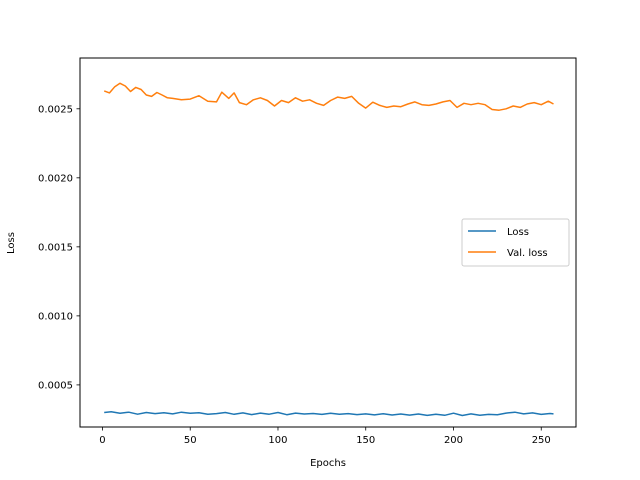 The image size is (640, 480). What do you see at coordinates (329, 414) in the screenshot?
I see `series-line-loss` at bounding box center [329, 414].